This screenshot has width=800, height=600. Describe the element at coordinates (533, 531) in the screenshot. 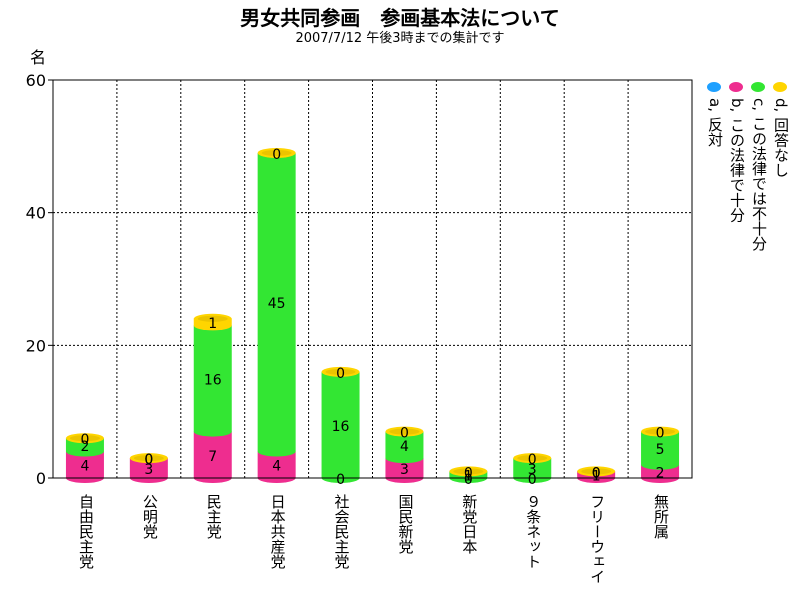

I see `x-tick-label: ９条ネット` at that location.